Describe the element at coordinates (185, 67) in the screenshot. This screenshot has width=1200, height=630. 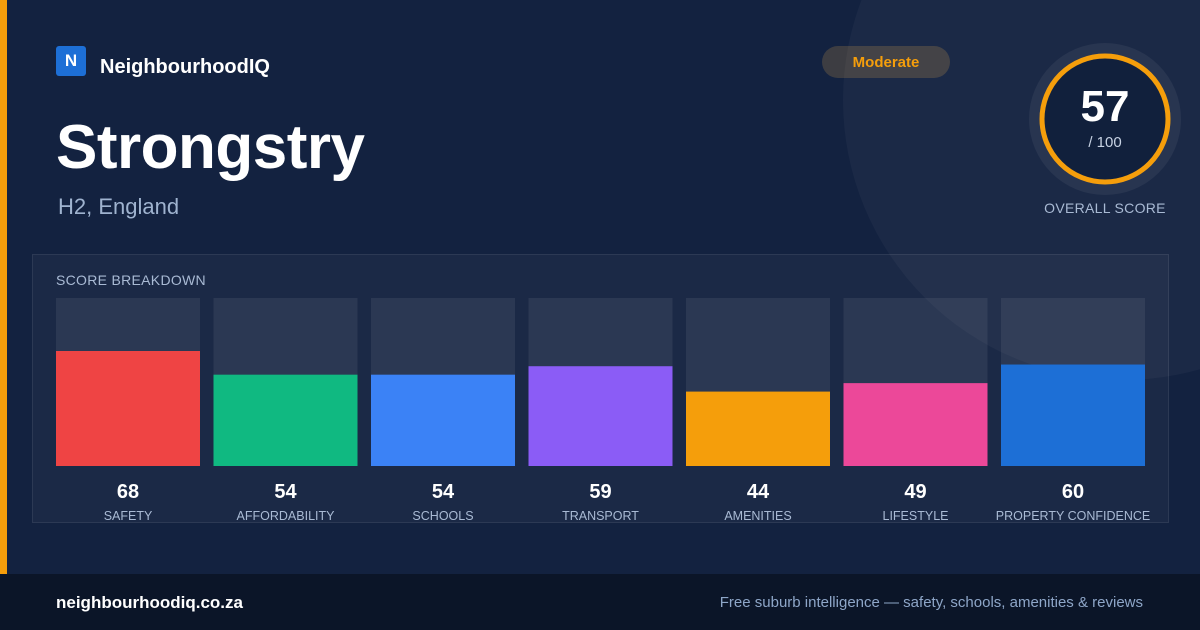
I see `brand-name: NeighbourhoodIQ` at that location.